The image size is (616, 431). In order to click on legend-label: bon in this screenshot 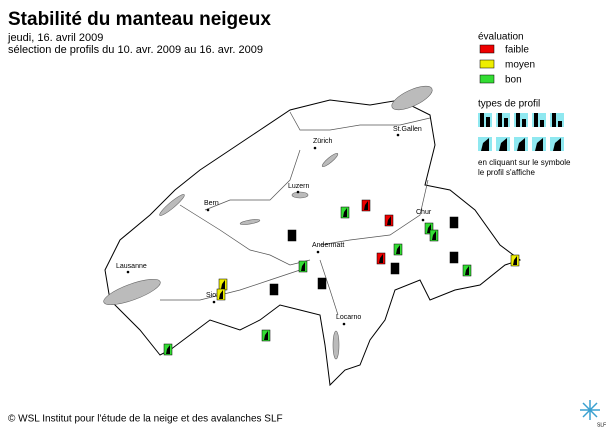, I will do `click(513, 80)`.